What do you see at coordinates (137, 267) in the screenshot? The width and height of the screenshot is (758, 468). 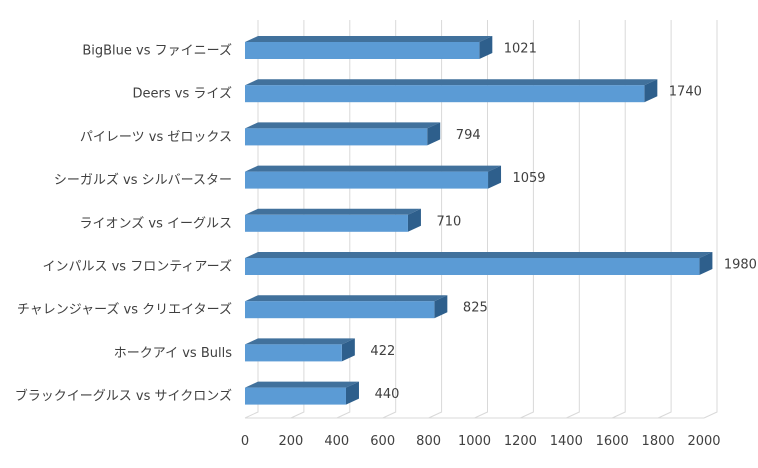 I see `category-label: インパルス vs フロンティアーズ` at bounding box center [137, 267].